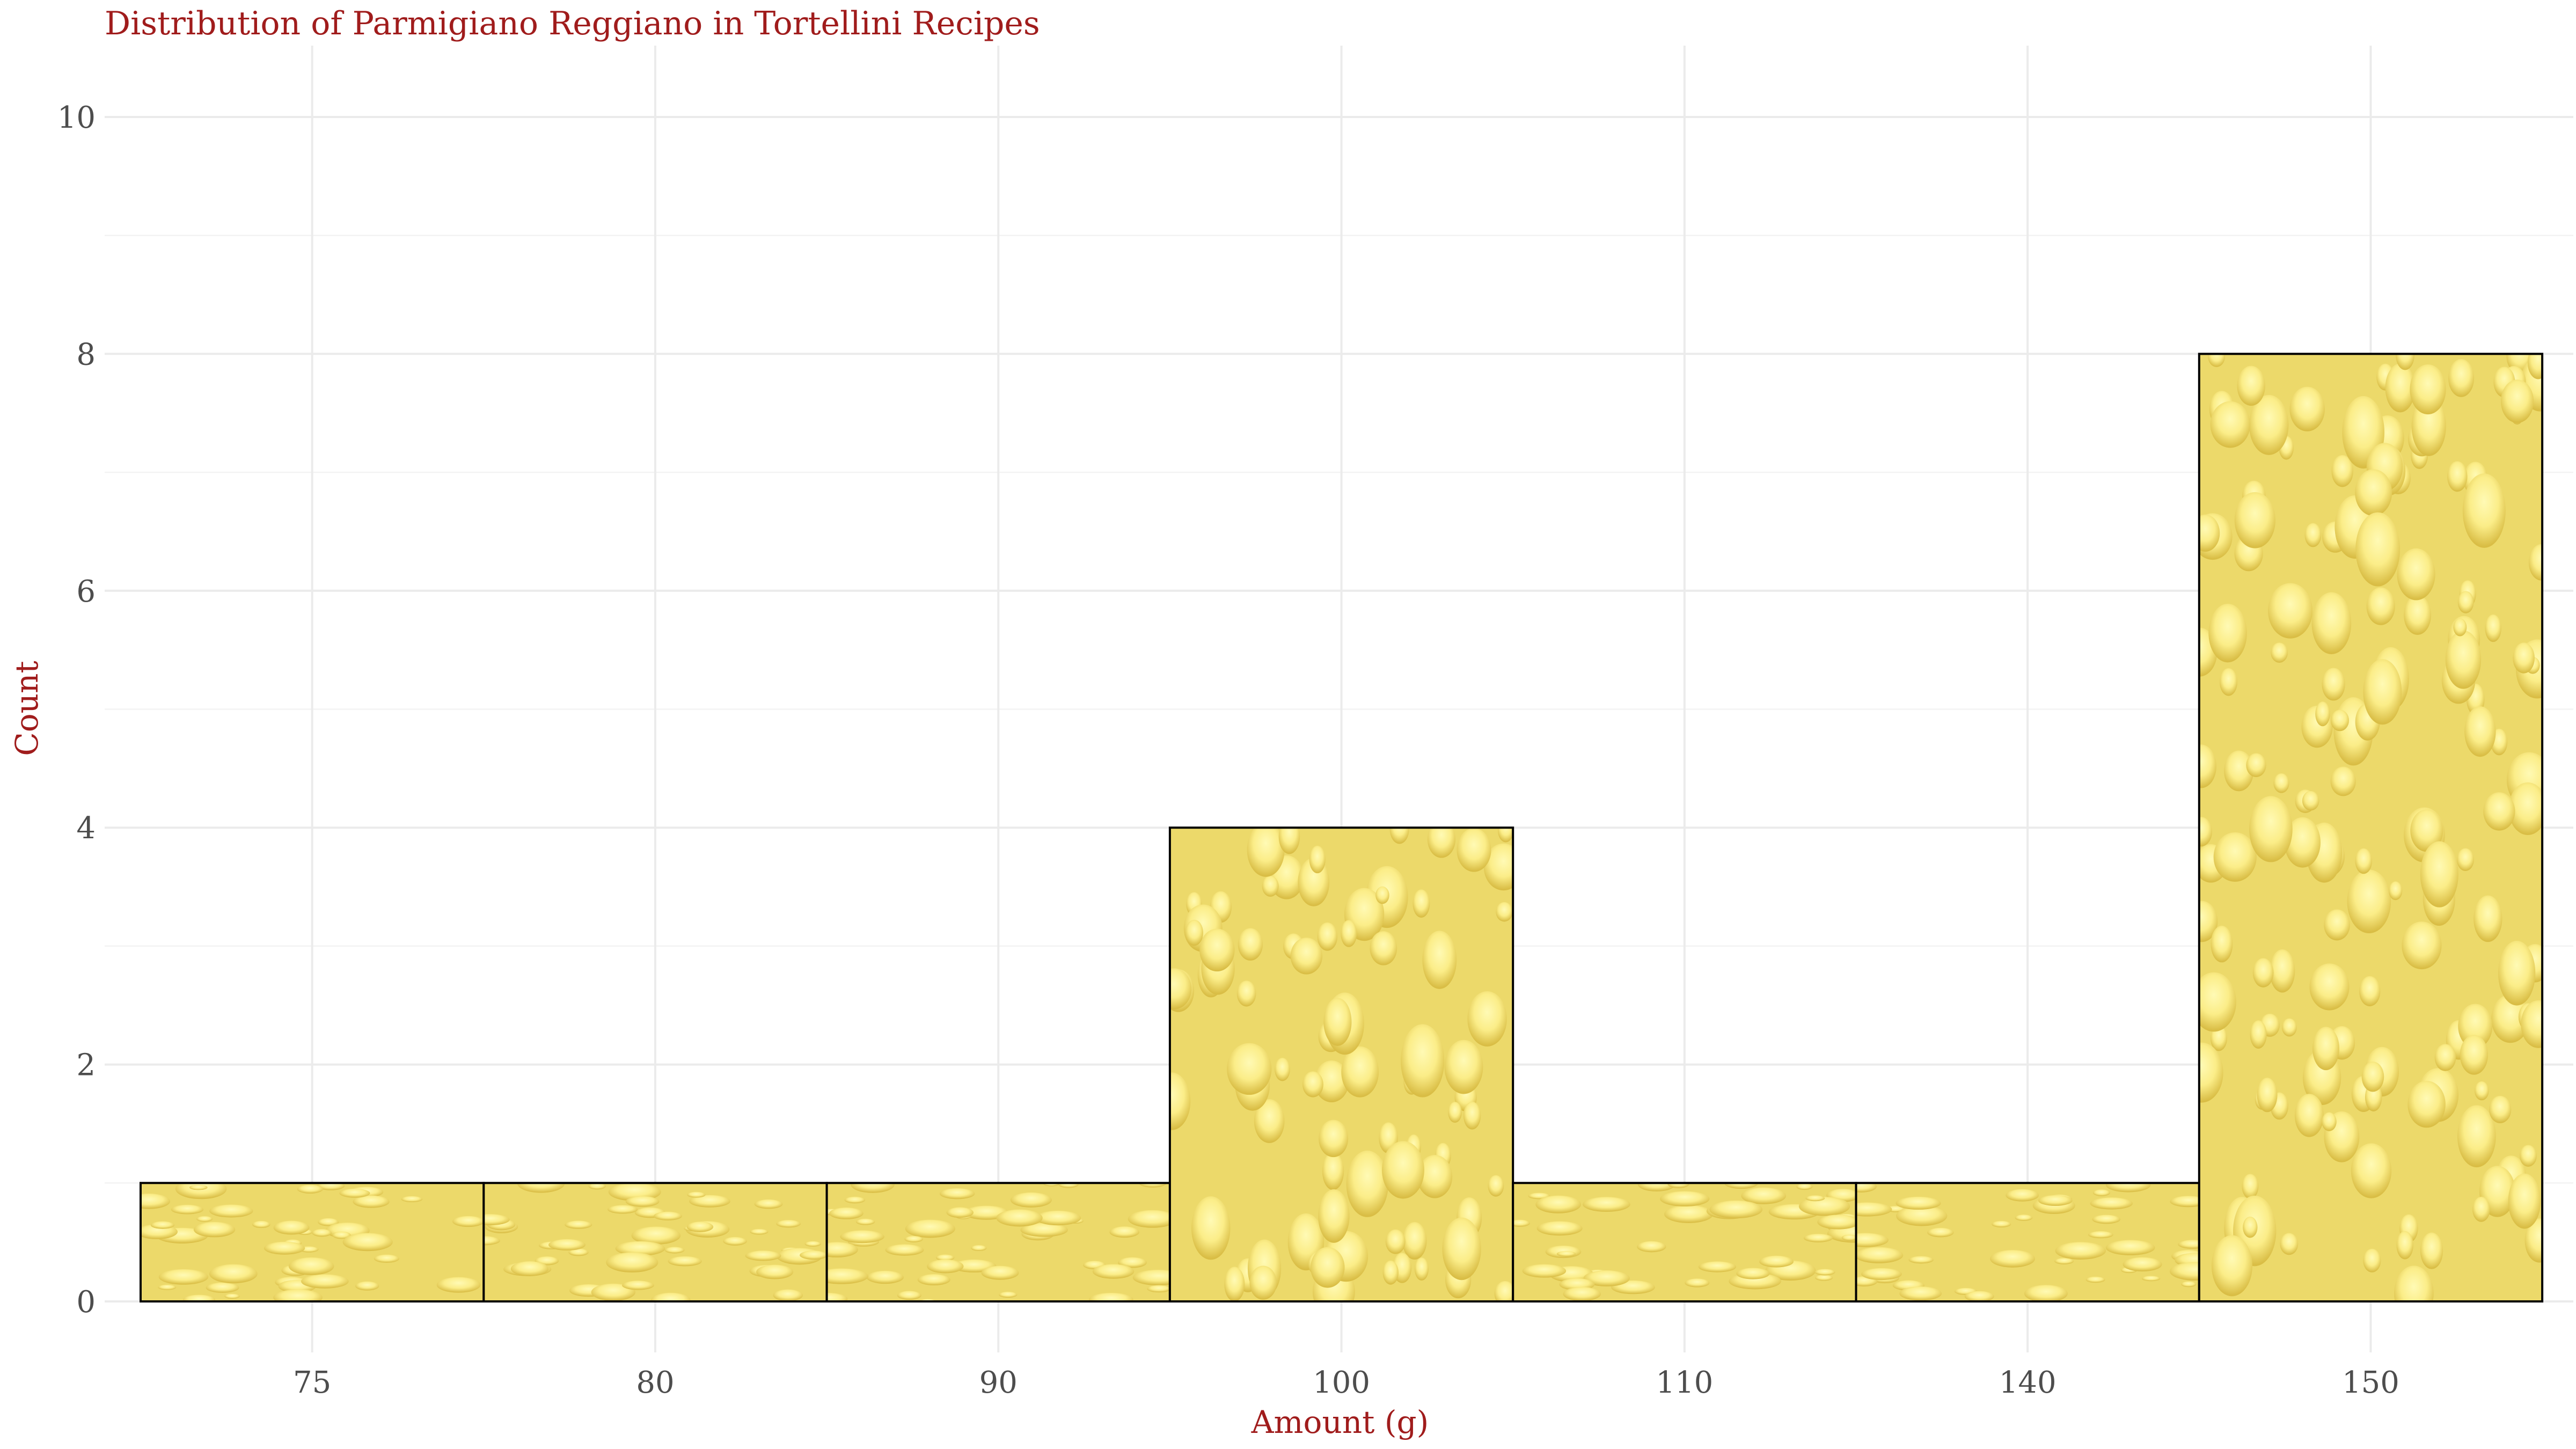  Describe the element at coordinates (27, 708) in the screenshot. I see `y-axis-title: Count` at that location.